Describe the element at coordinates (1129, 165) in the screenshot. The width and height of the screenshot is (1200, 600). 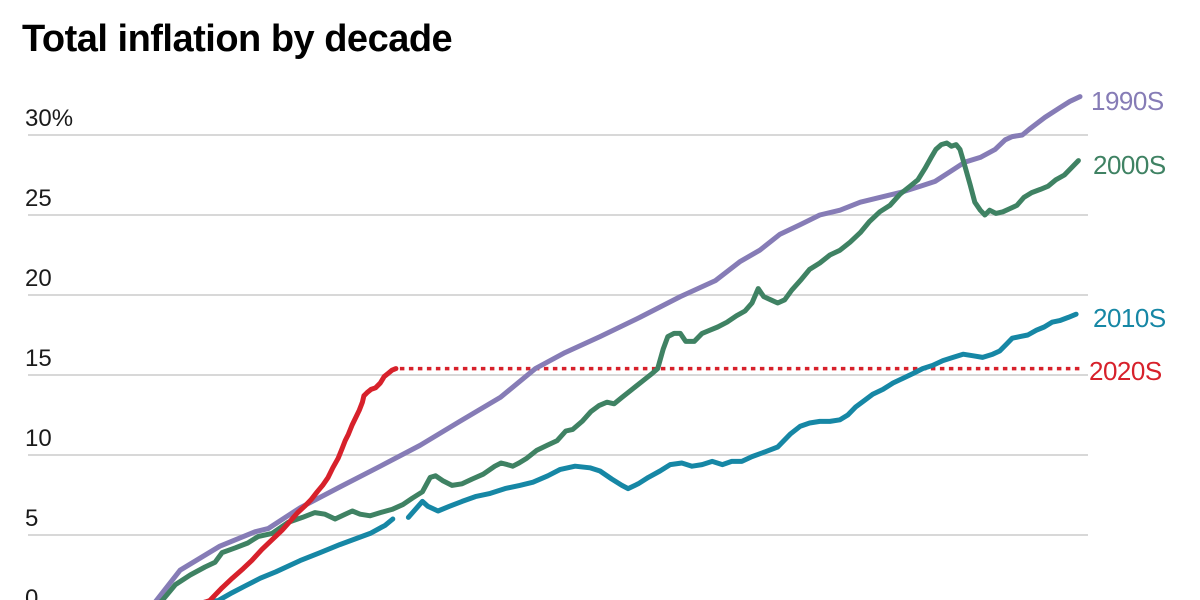
I see `series-label-2000s: 2000S` at that location.